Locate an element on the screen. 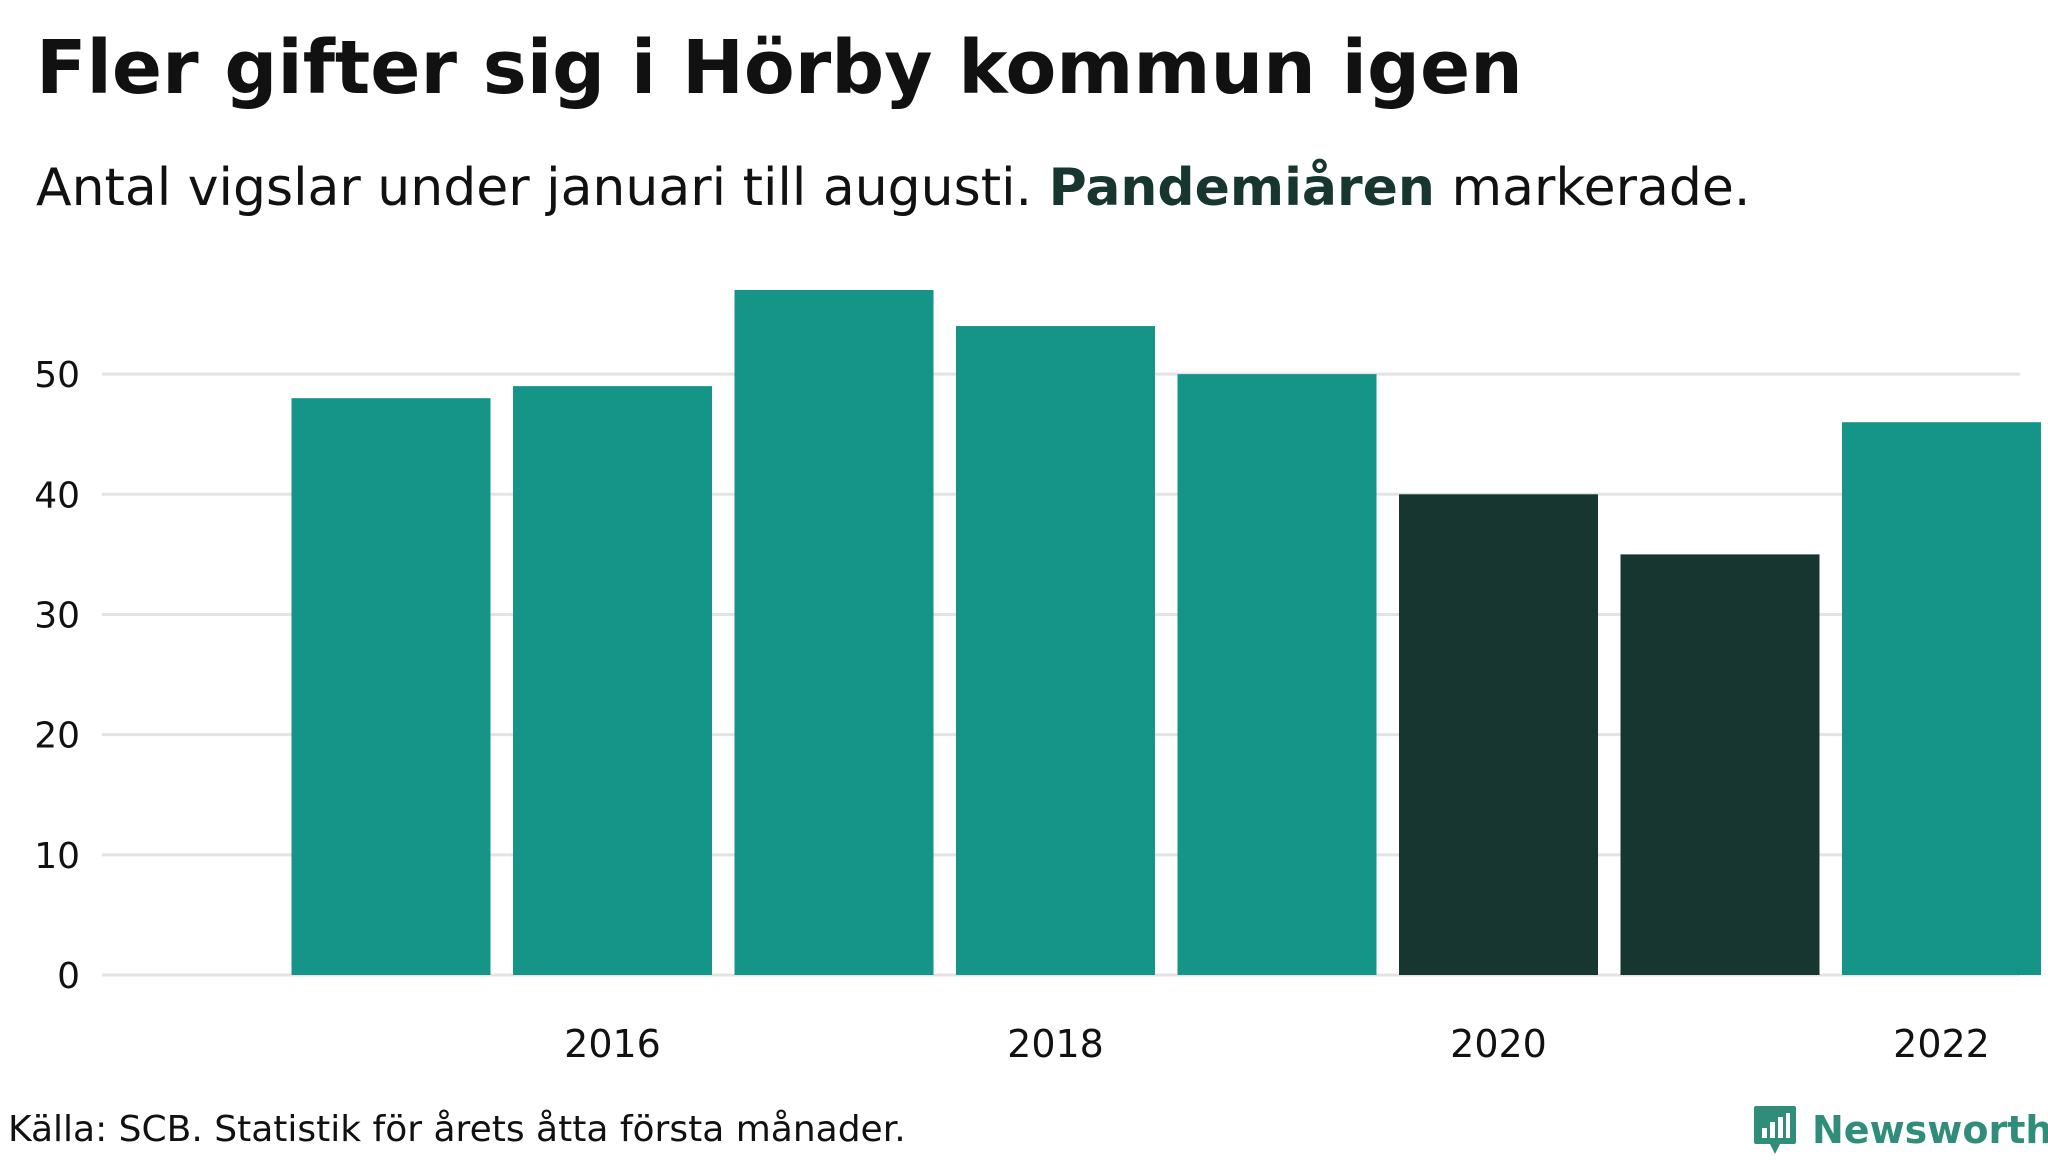 Image resolution: width=2048 pixels, height=1160 pixels. x-axis-ticks: 2016 2018 2020 2022 is located at coordinates (1277, 1044).